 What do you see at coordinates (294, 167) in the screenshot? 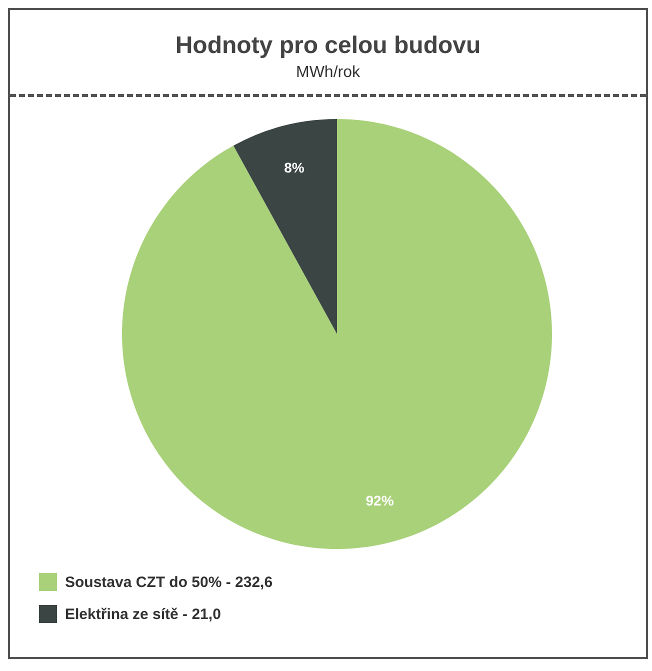
I see `data-label: 8%` at bounding box center [294, 167].